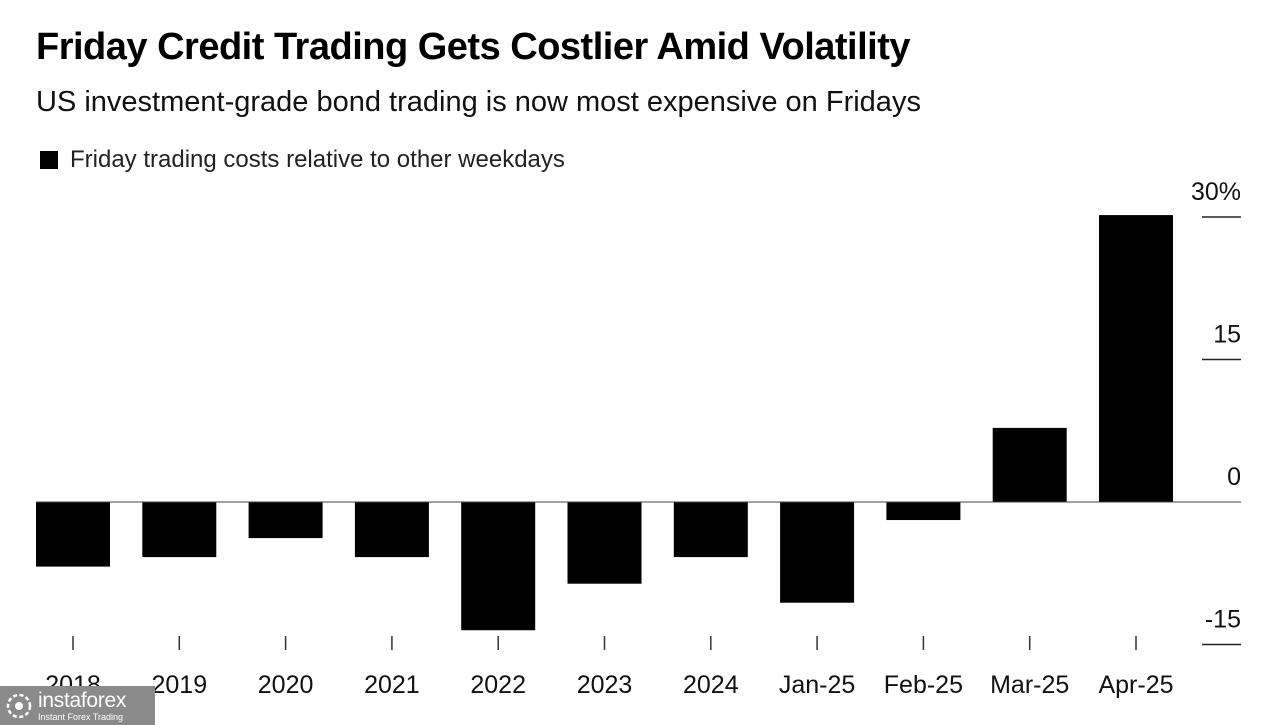 This screenshot has height=725, width=1280. I want to click on bar-2022, so click(498, 566).